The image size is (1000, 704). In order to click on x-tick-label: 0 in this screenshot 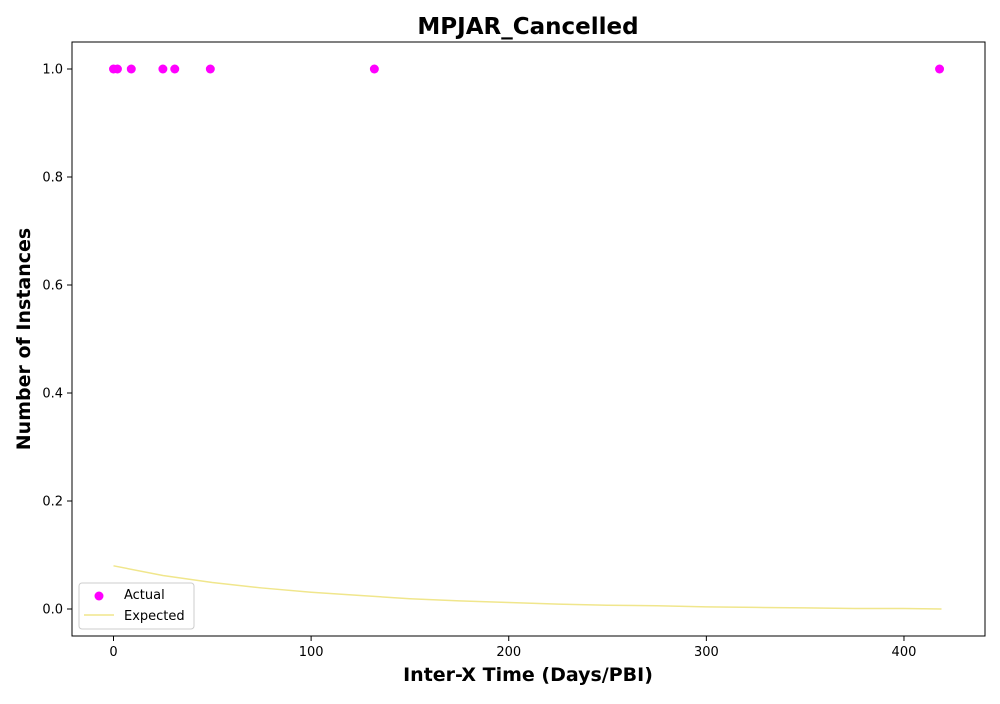, I will do `click(113, 652)`.